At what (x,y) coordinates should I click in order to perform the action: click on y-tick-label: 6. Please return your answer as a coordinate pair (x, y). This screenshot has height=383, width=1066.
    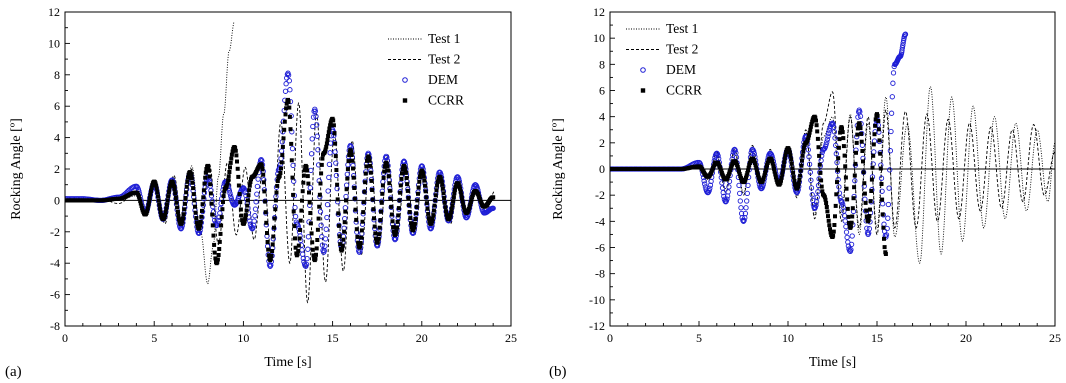
    Looking at the image, I should click on (602, 91).